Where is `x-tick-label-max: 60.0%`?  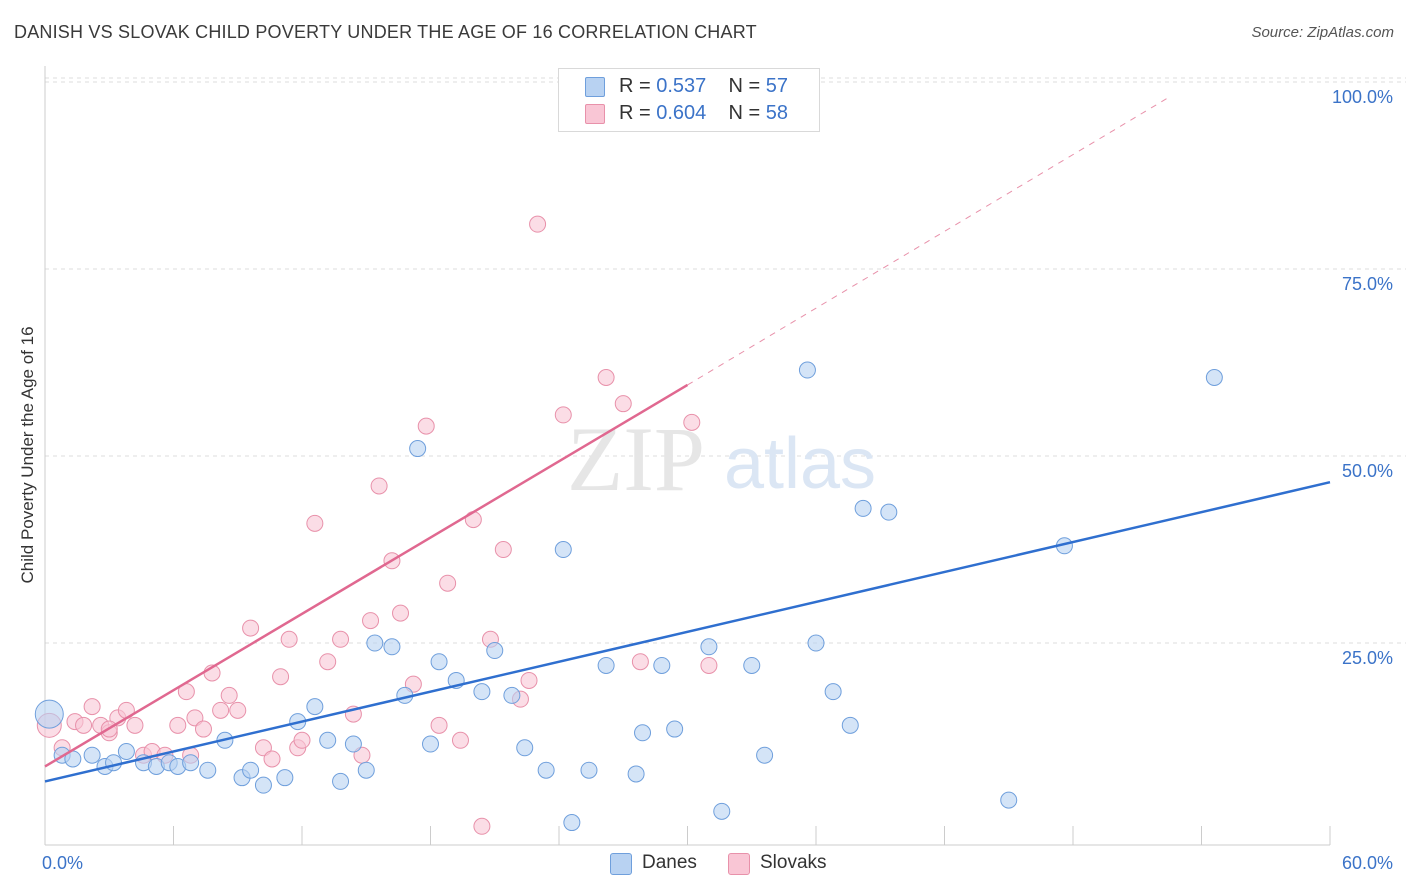
x-tick-label-max: 60.0% is located at coordinates (1367, 863).